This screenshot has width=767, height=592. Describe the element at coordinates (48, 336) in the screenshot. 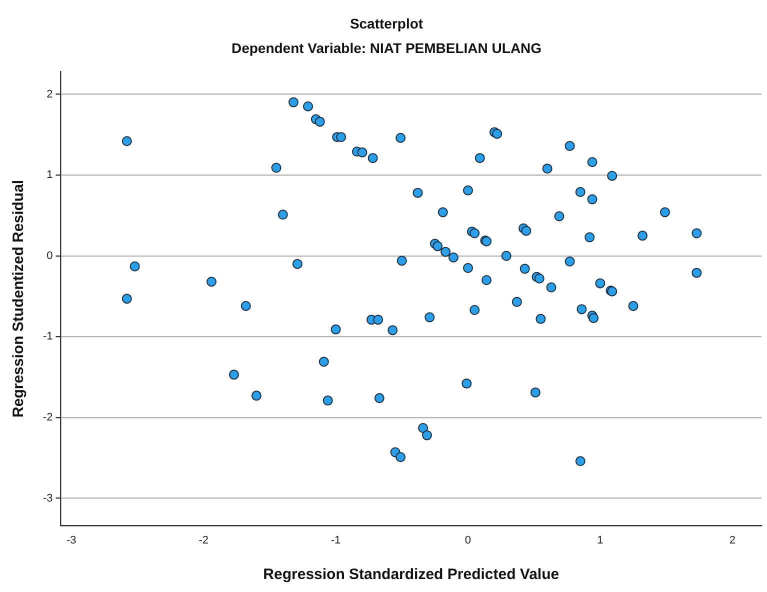

I see `y-tick-label: -1` at that location.